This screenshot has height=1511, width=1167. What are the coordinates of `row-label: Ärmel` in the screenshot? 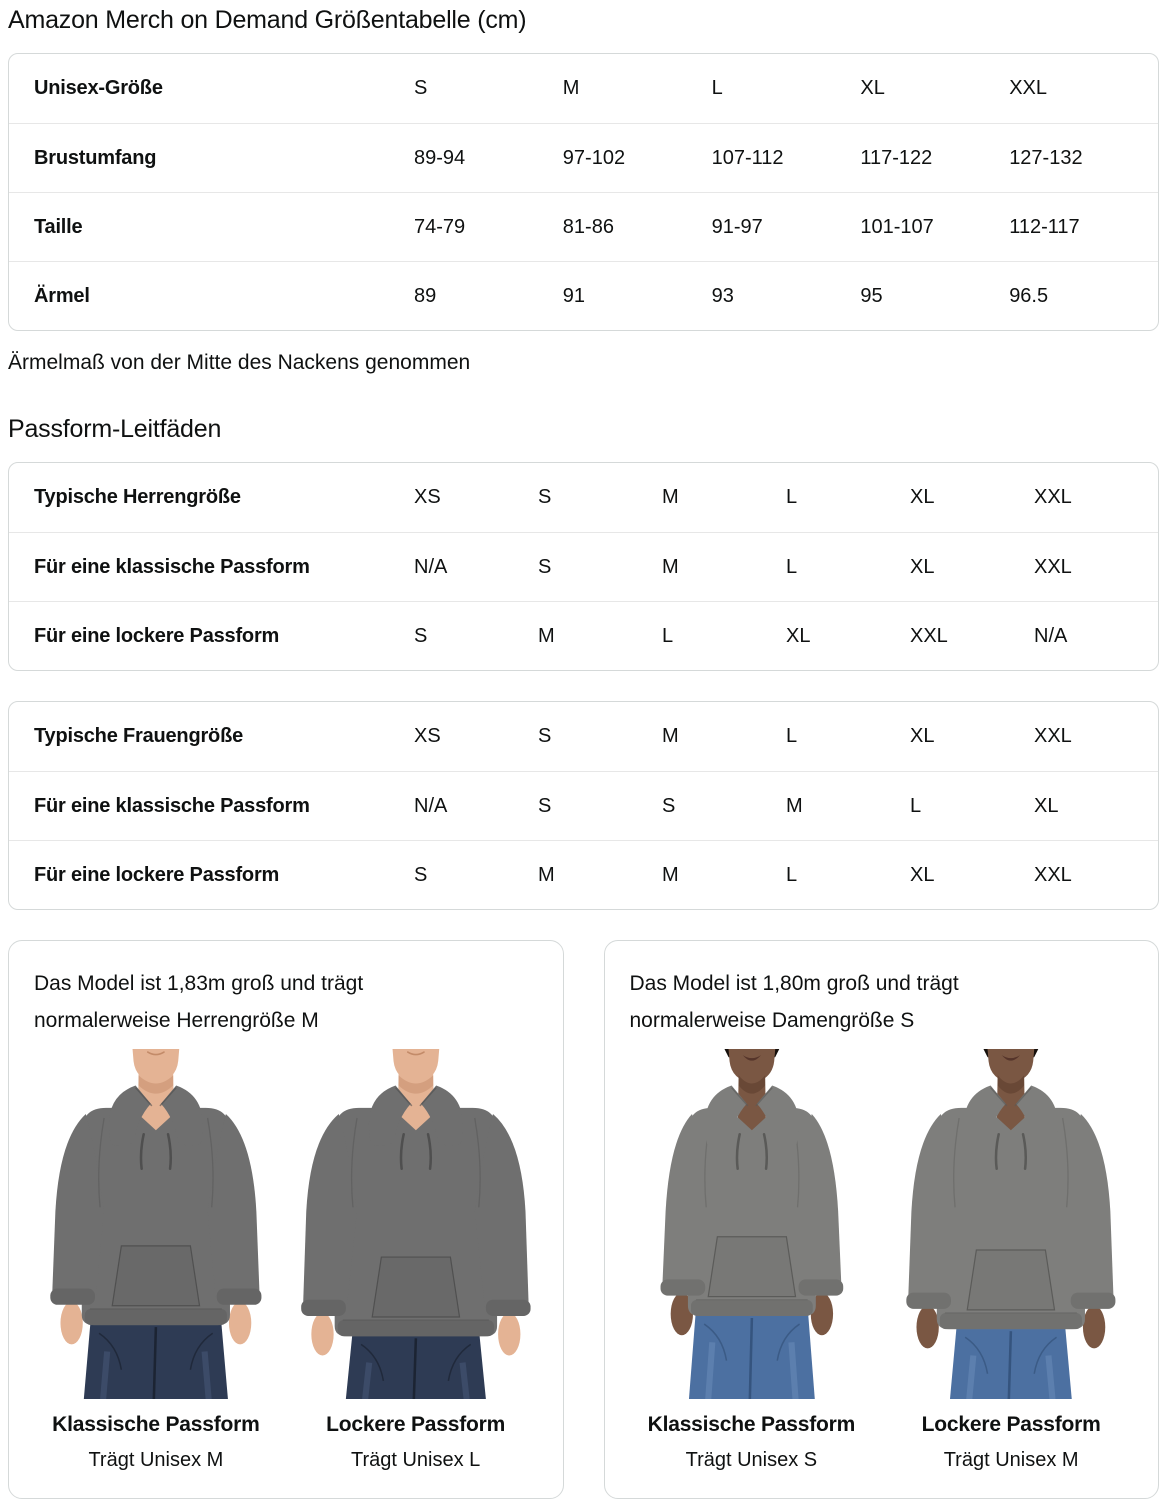 It's located at (62, 295).